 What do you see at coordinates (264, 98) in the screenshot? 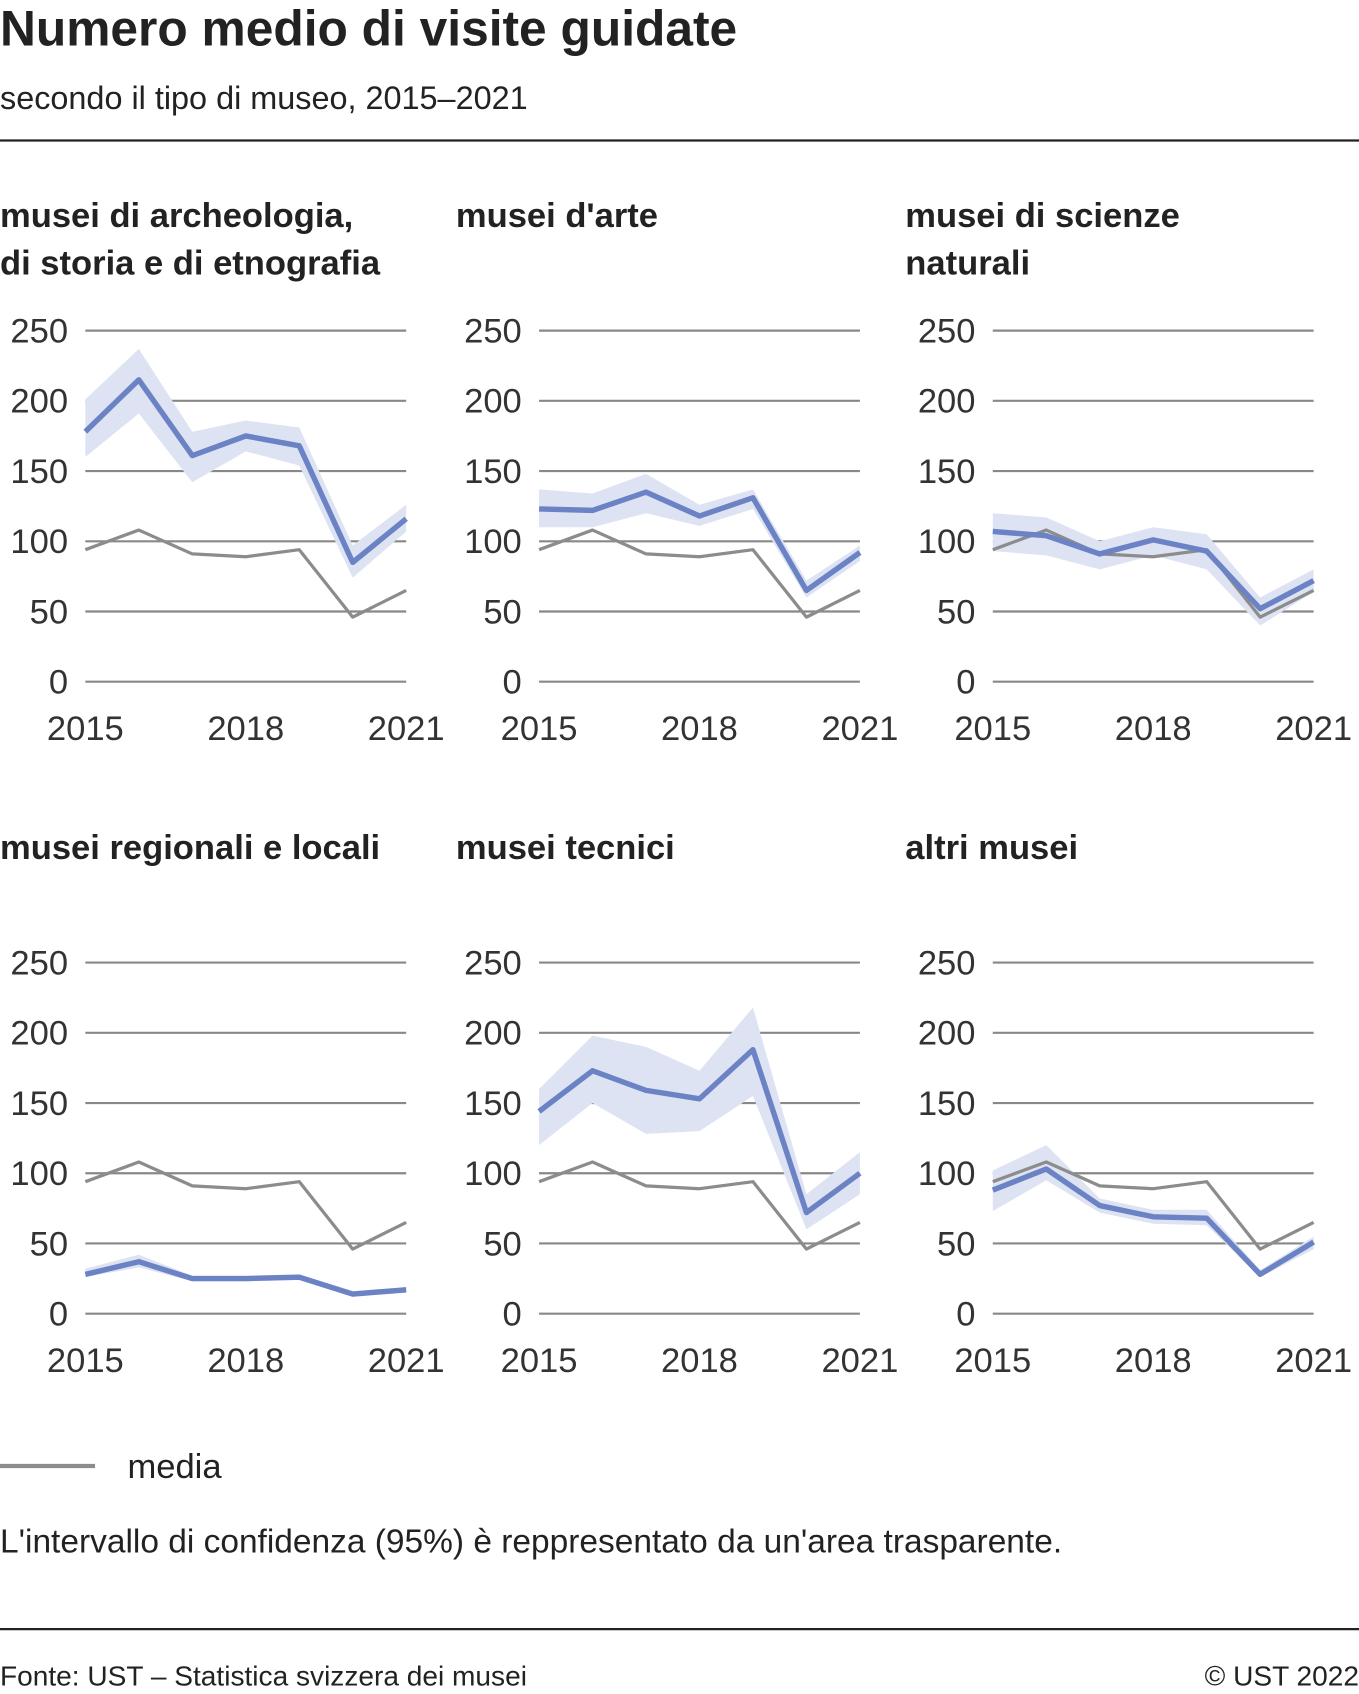
I see `chart-subtitle: secondo il tipo di museo, 2015–2021` at bounding box center [264, 98].